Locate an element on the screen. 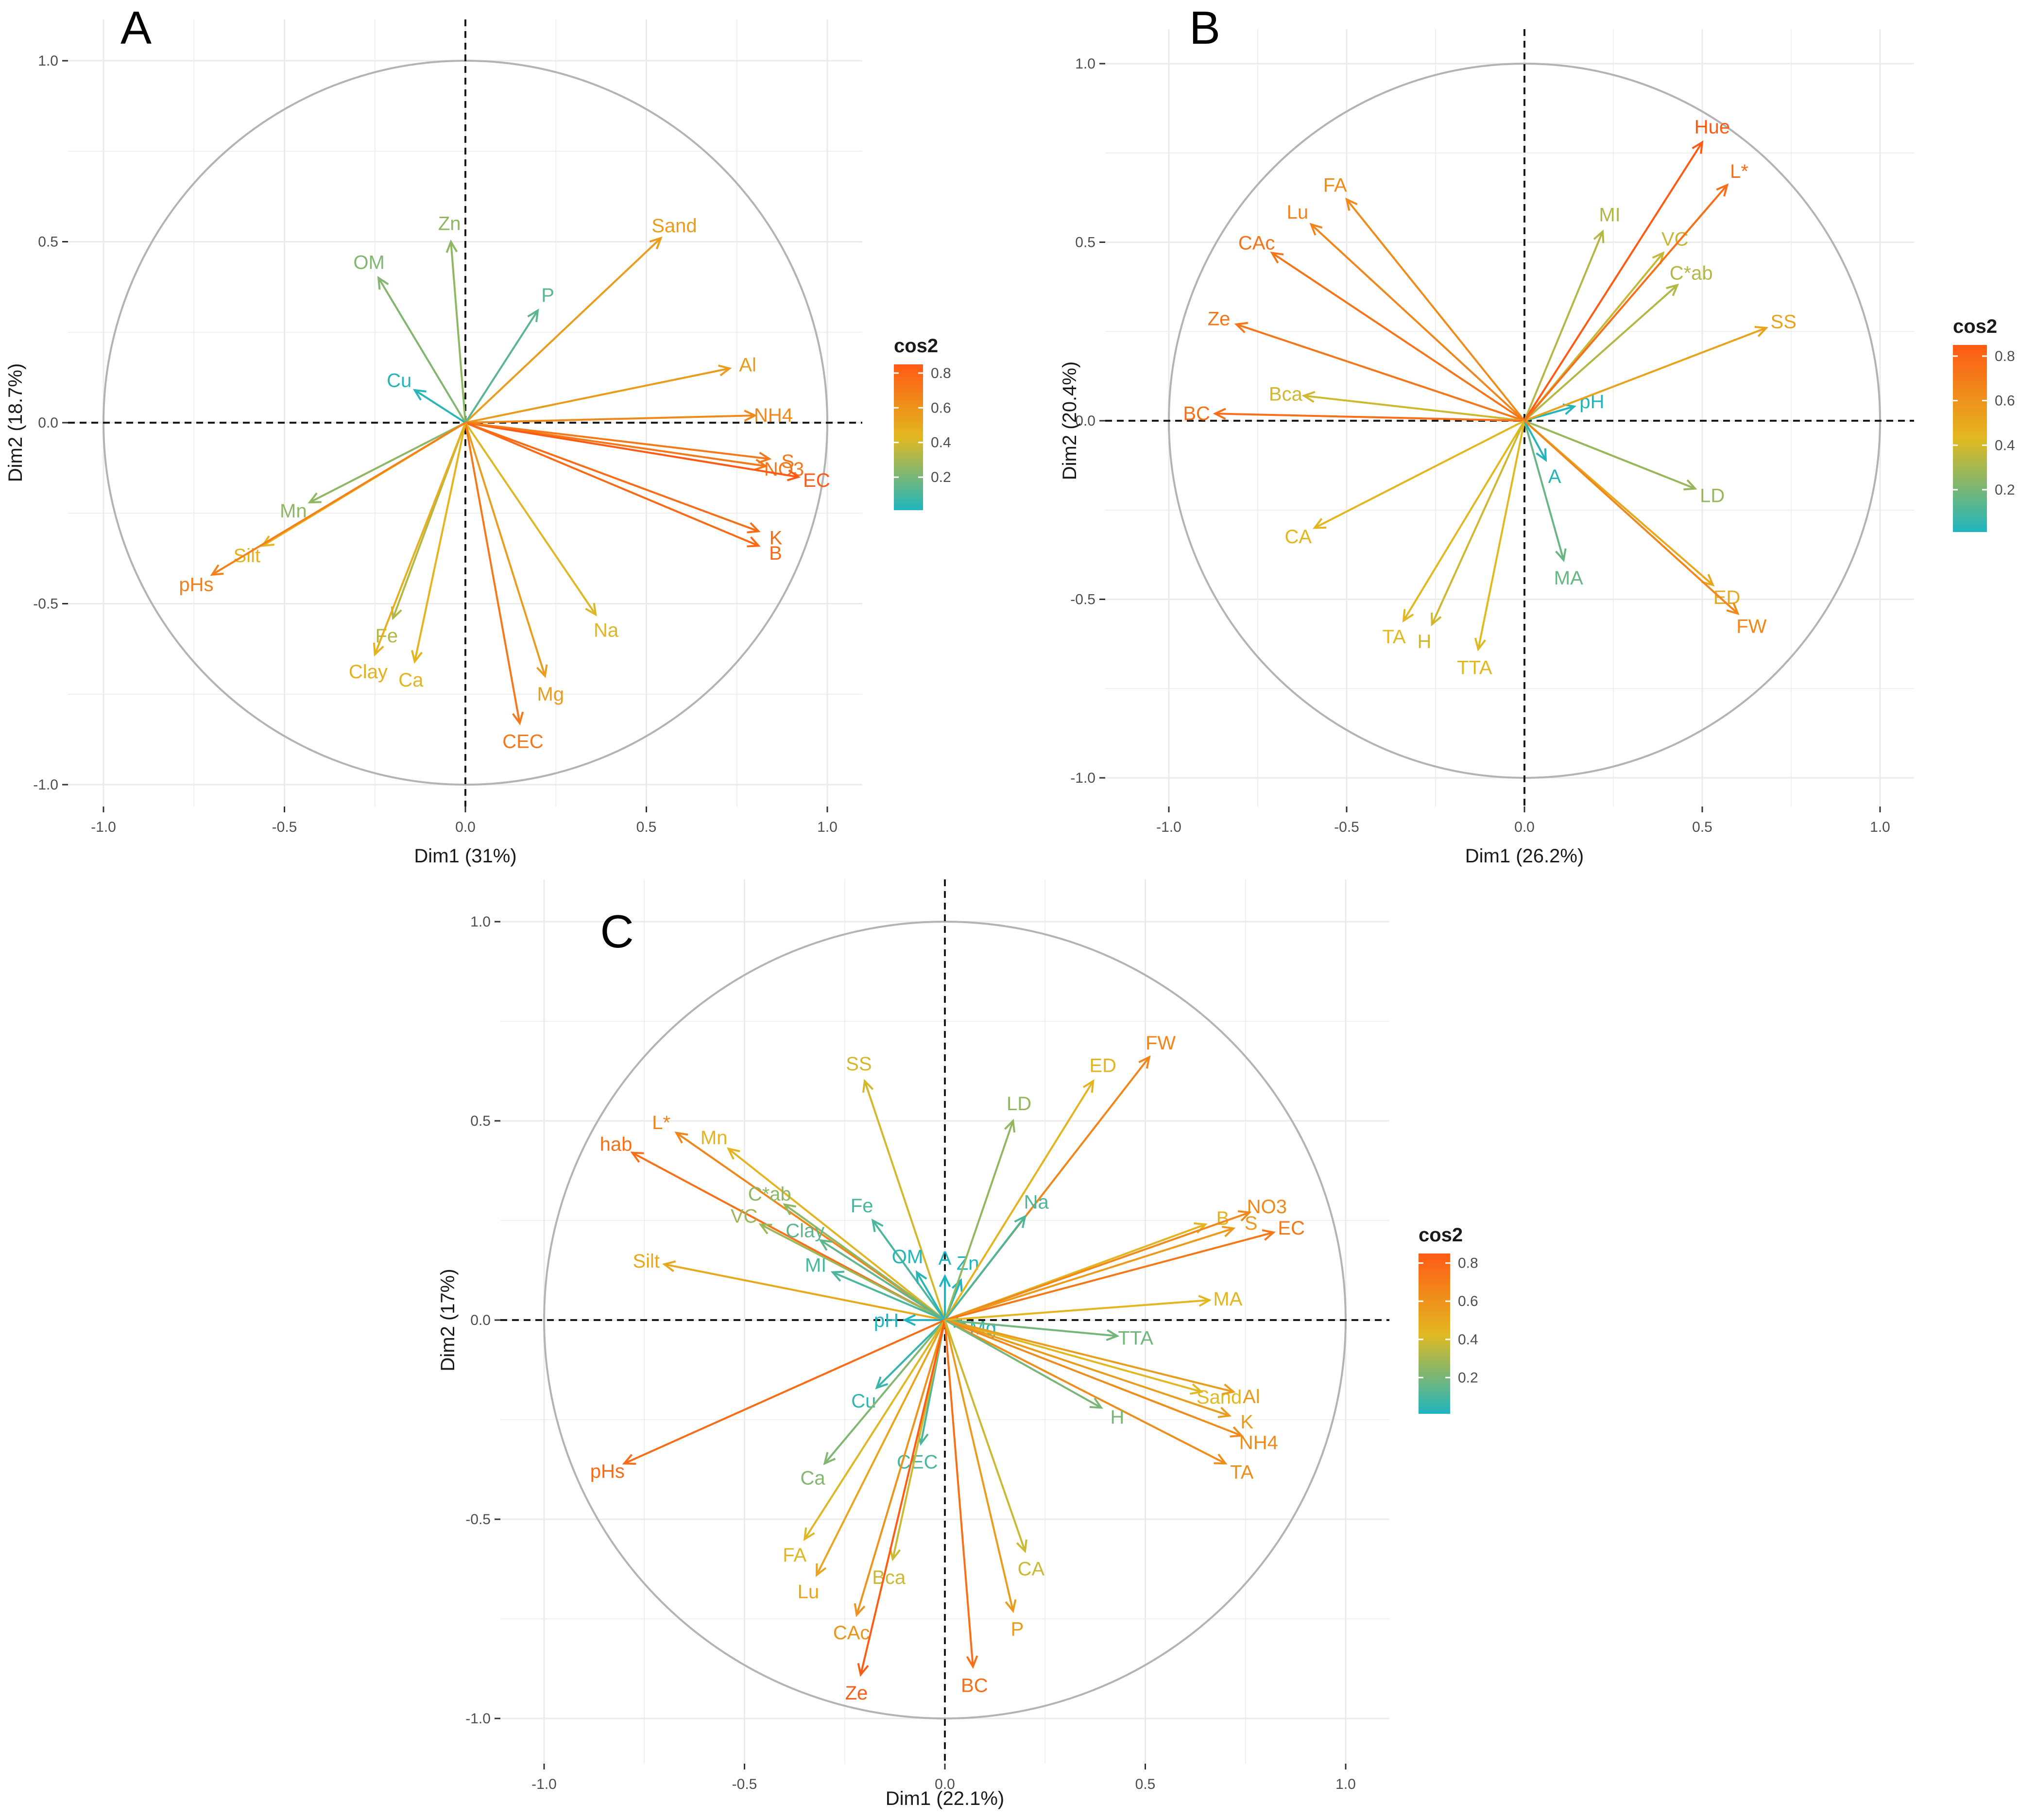 Image resolution: width=2036 pixels, height=1820 pixels. arrow-lu: Lu is located at coordinates (1406, 312).